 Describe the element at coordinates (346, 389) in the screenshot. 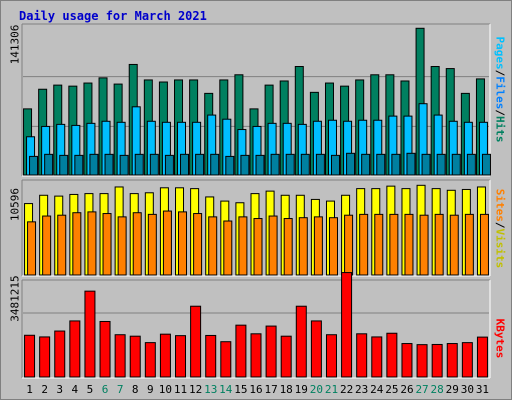

I see `day-tick-label: 22` at that location.